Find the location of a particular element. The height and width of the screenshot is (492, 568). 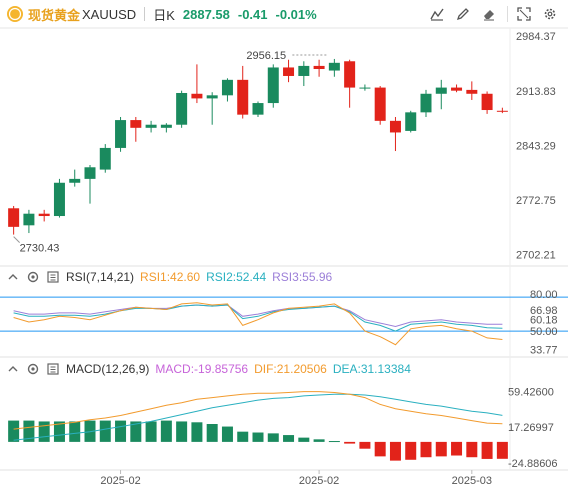

fullscreen-button is located at coordinates (524, 14).